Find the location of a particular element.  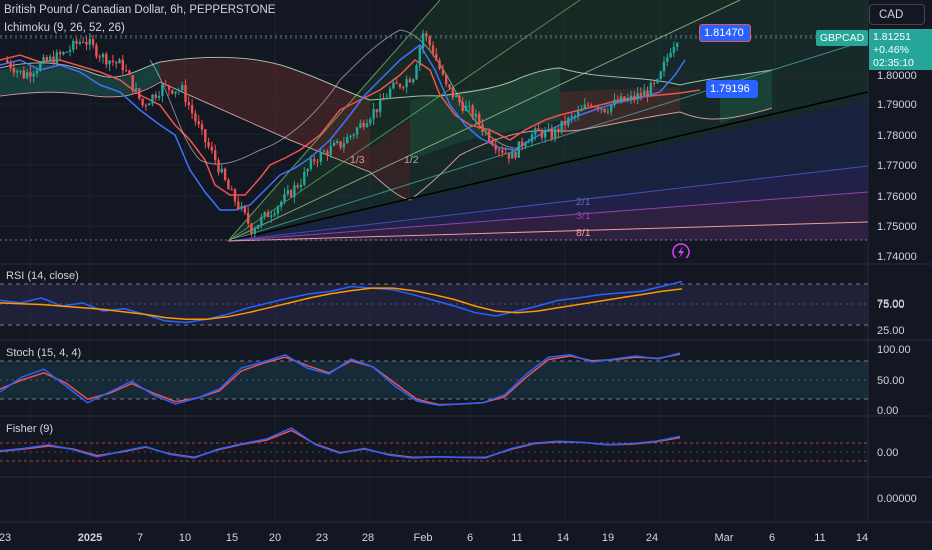

lightning-icon is located at coordinates (681, 251).